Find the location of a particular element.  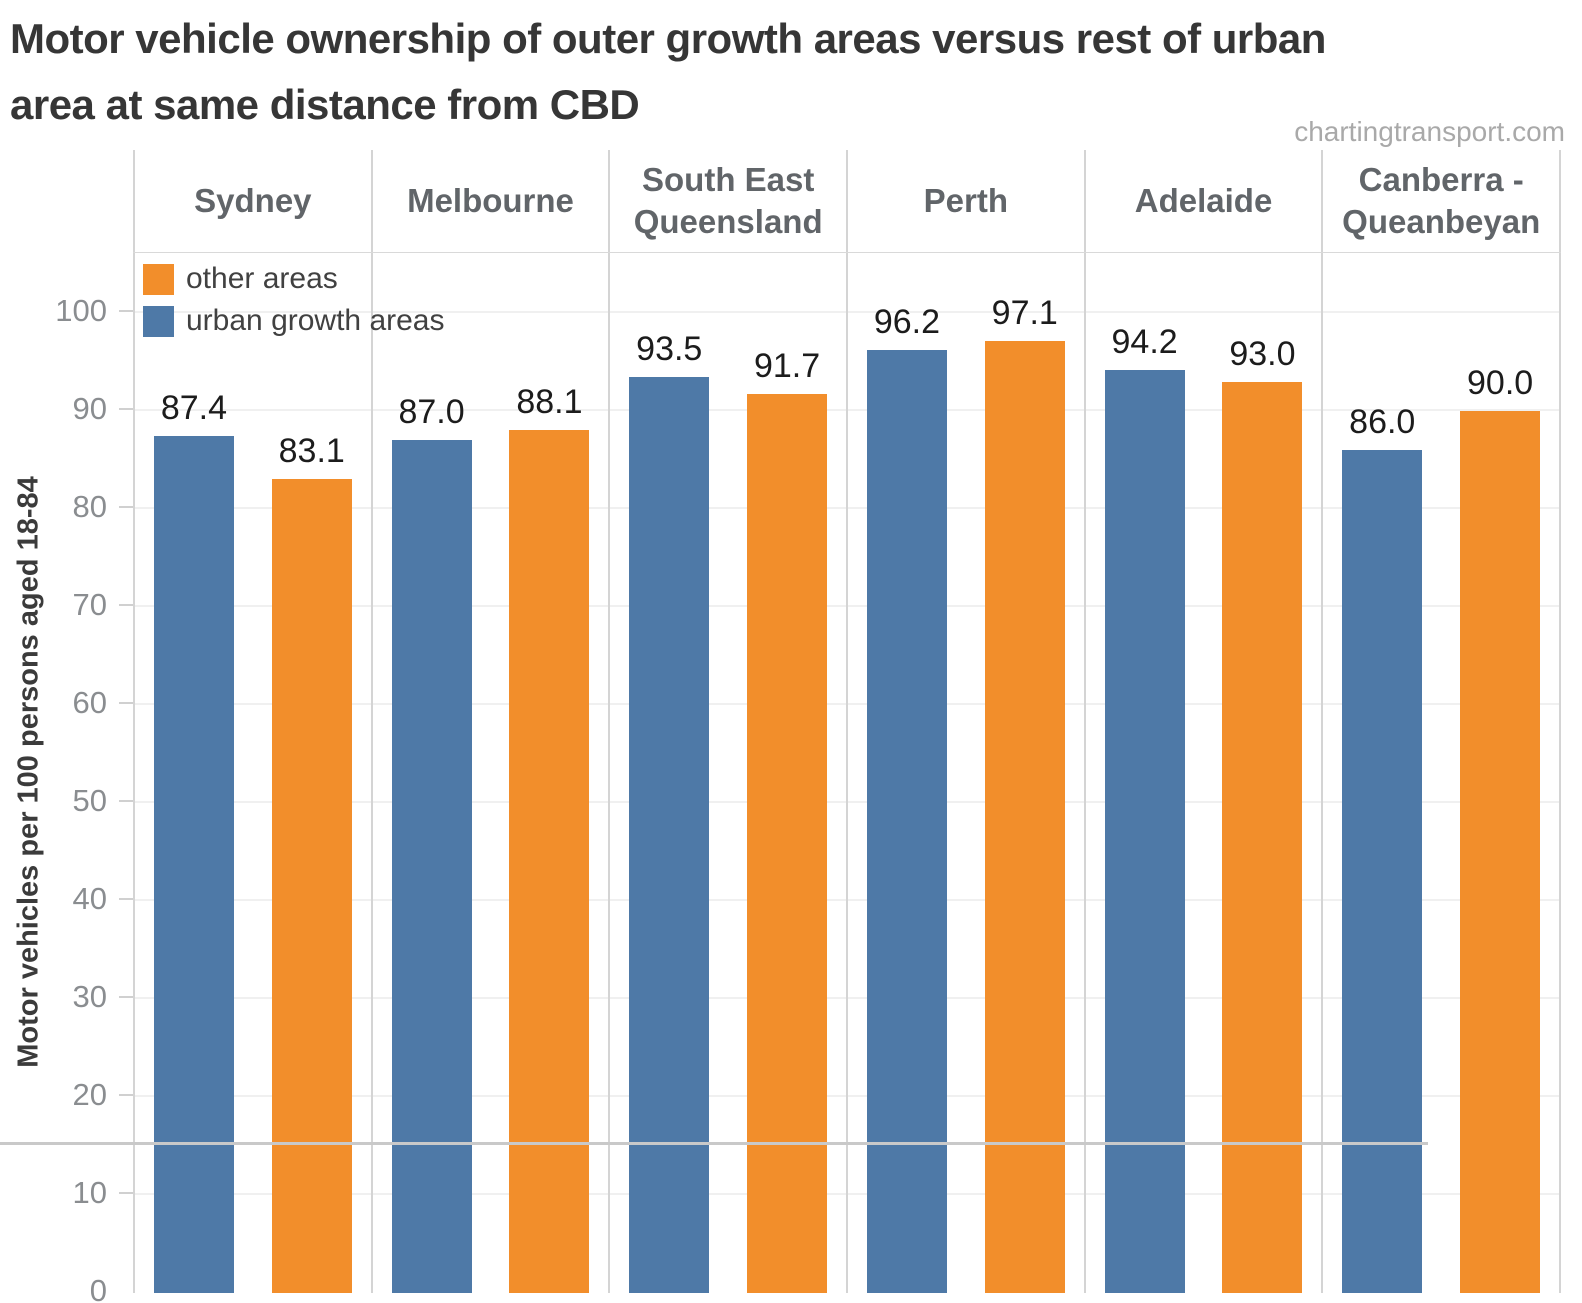

bar-slot: 86.0 is located at coordinates (1382, 773).